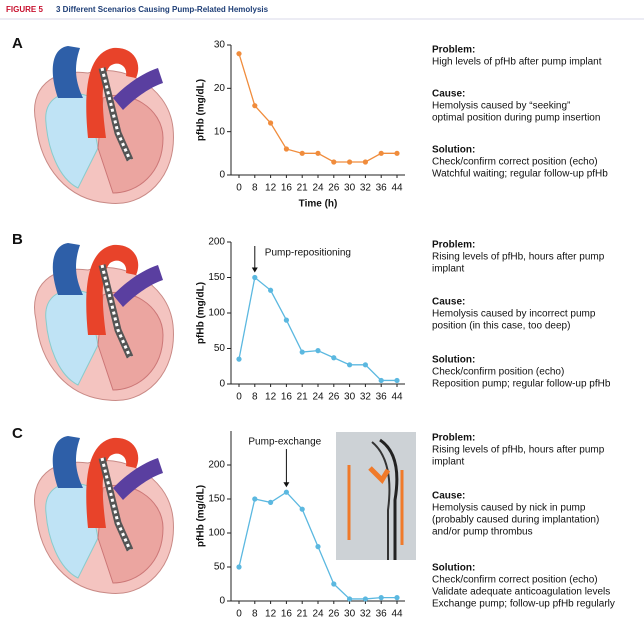  I want to click on photo-inset, so click(376, 496).